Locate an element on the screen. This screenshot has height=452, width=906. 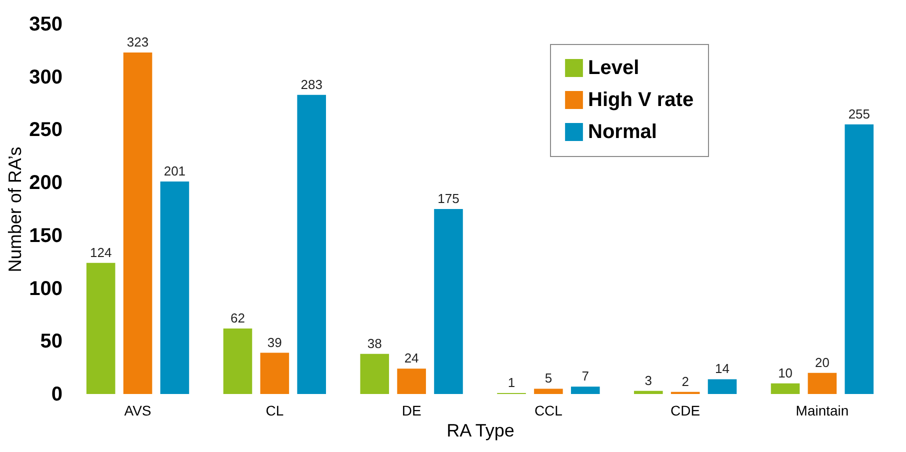
y-tick-label: 250 is located at coordinates (45, 130).